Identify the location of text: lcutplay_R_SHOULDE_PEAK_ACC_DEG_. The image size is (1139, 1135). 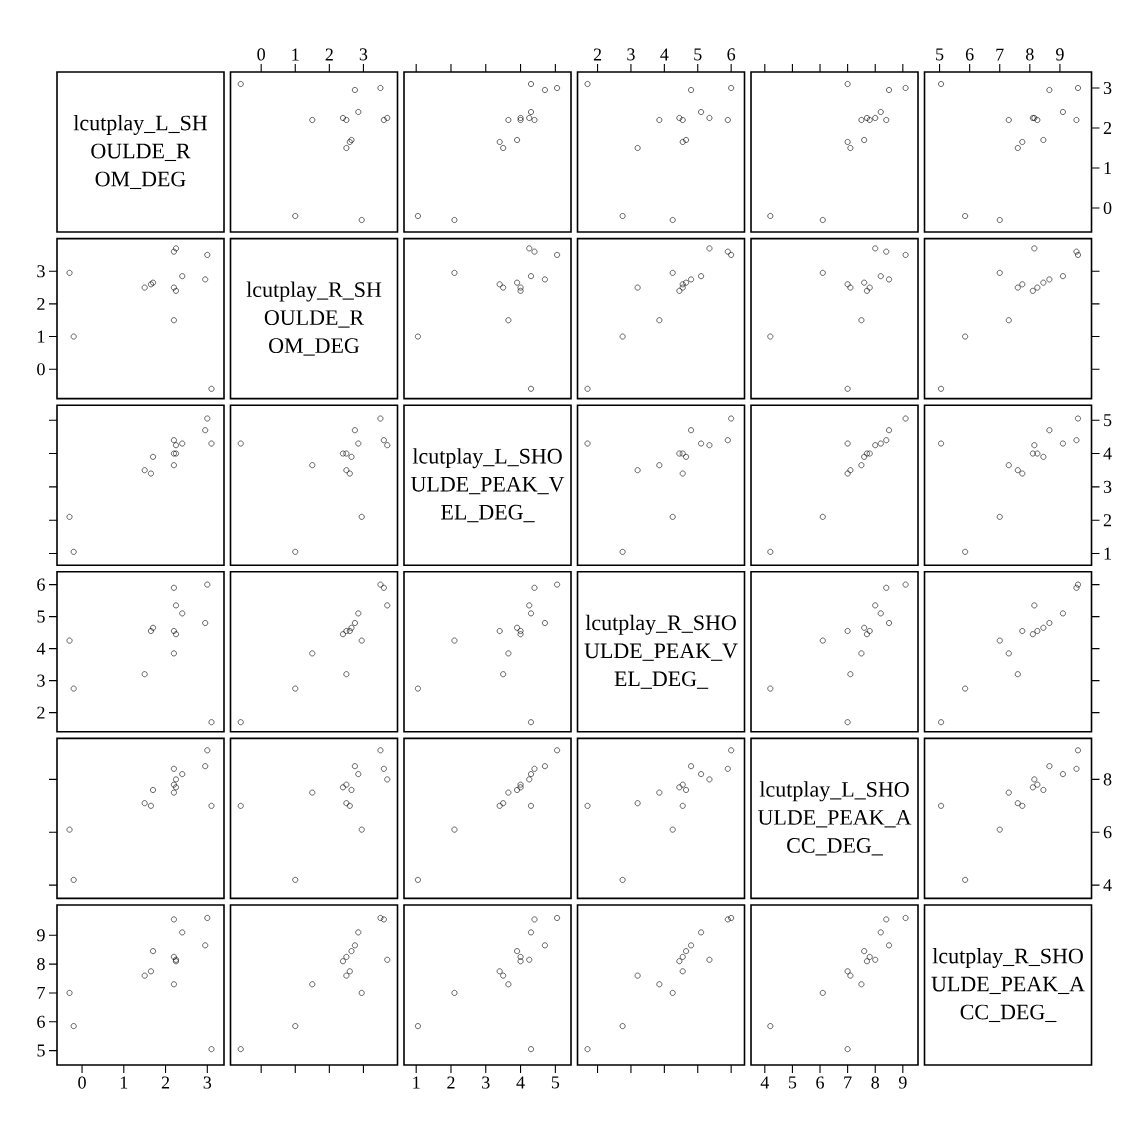
(1008, 985).